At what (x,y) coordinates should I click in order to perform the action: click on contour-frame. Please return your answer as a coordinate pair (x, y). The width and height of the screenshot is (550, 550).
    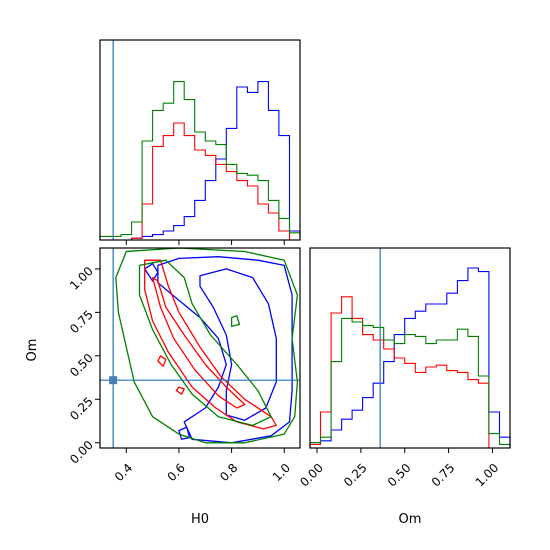
    Looking at the image, I should click on (200, 348).